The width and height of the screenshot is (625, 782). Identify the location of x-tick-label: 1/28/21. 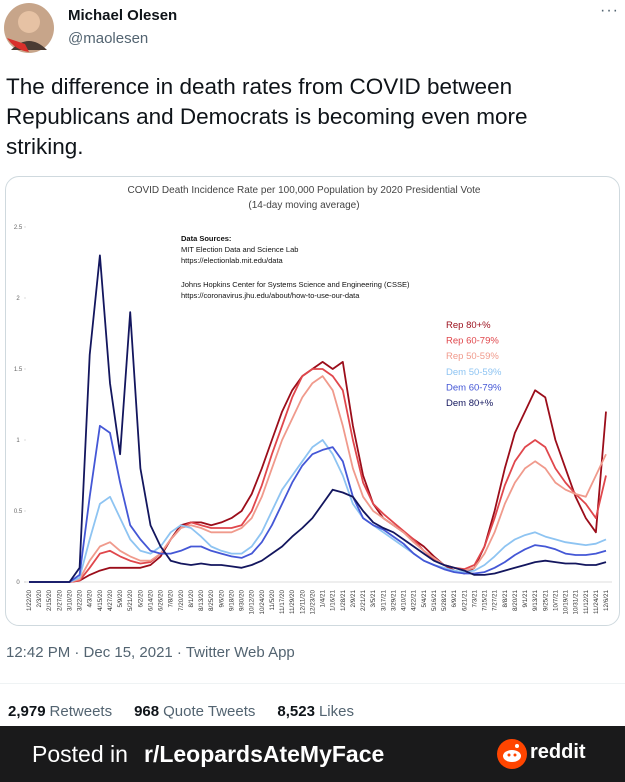
(343, 601).